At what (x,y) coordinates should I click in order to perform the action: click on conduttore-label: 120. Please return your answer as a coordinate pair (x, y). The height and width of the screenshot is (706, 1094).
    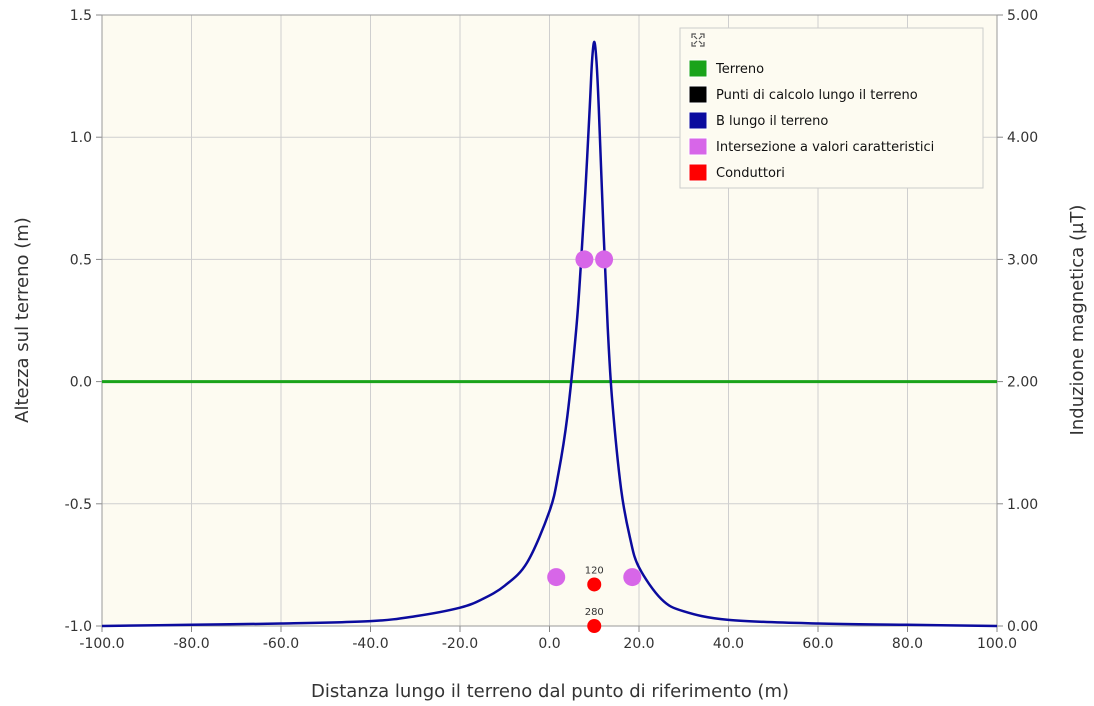
    Looking at the image, I should click on (594, 570).